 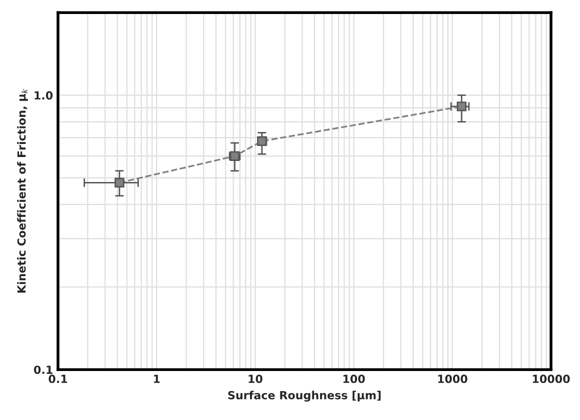 I want to click on x-tick-label: 0.1, so click(x=58, y=379).